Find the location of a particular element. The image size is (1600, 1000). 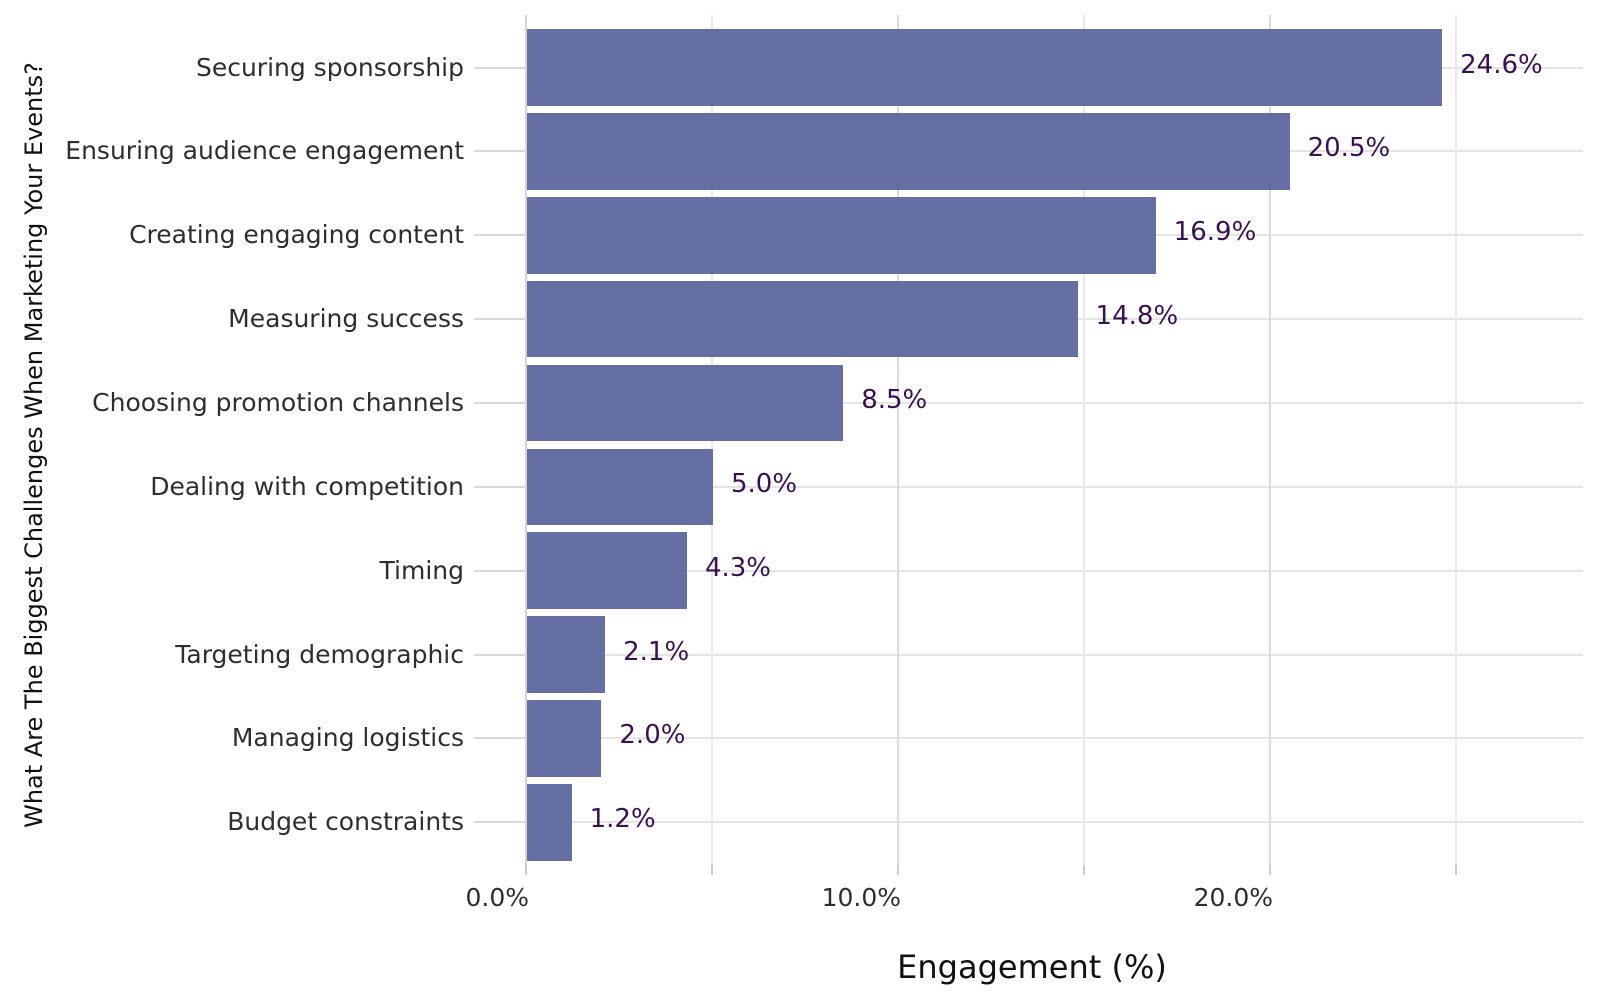

bar-managing-logistics is located at coordinates (564, 738).